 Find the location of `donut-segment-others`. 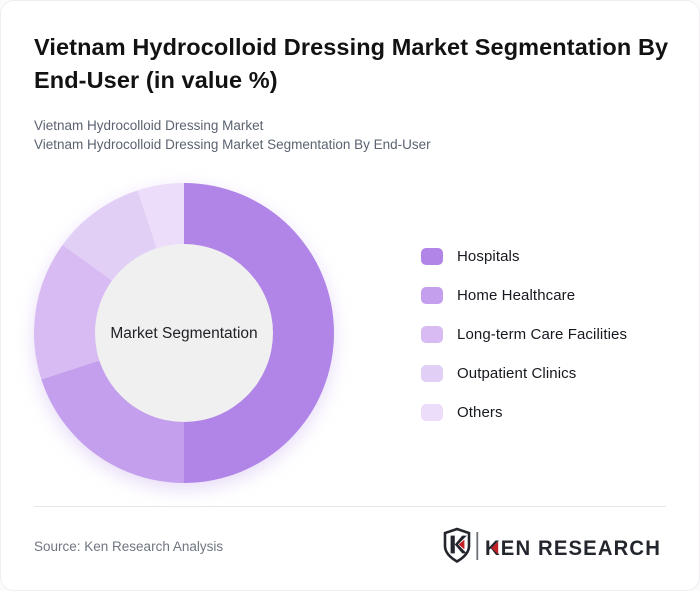

donut-segment-others is located at coordinates (160, 216).